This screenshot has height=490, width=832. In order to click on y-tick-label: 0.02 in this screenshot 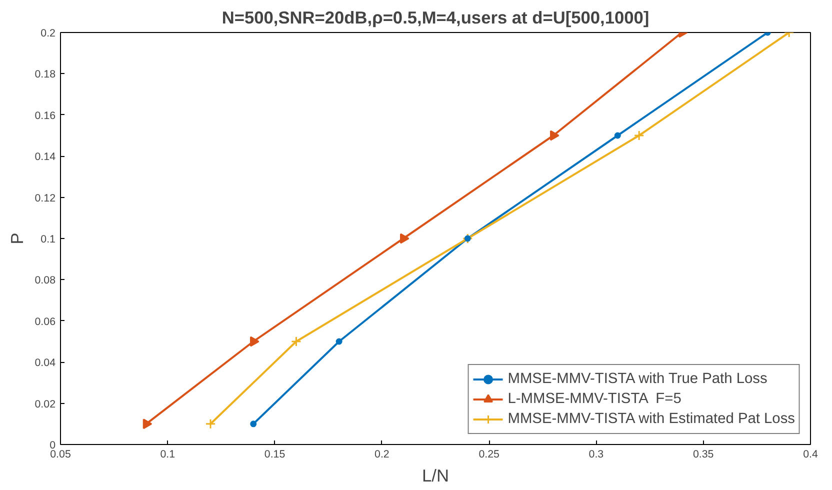, I will do `click(45, 404)`.